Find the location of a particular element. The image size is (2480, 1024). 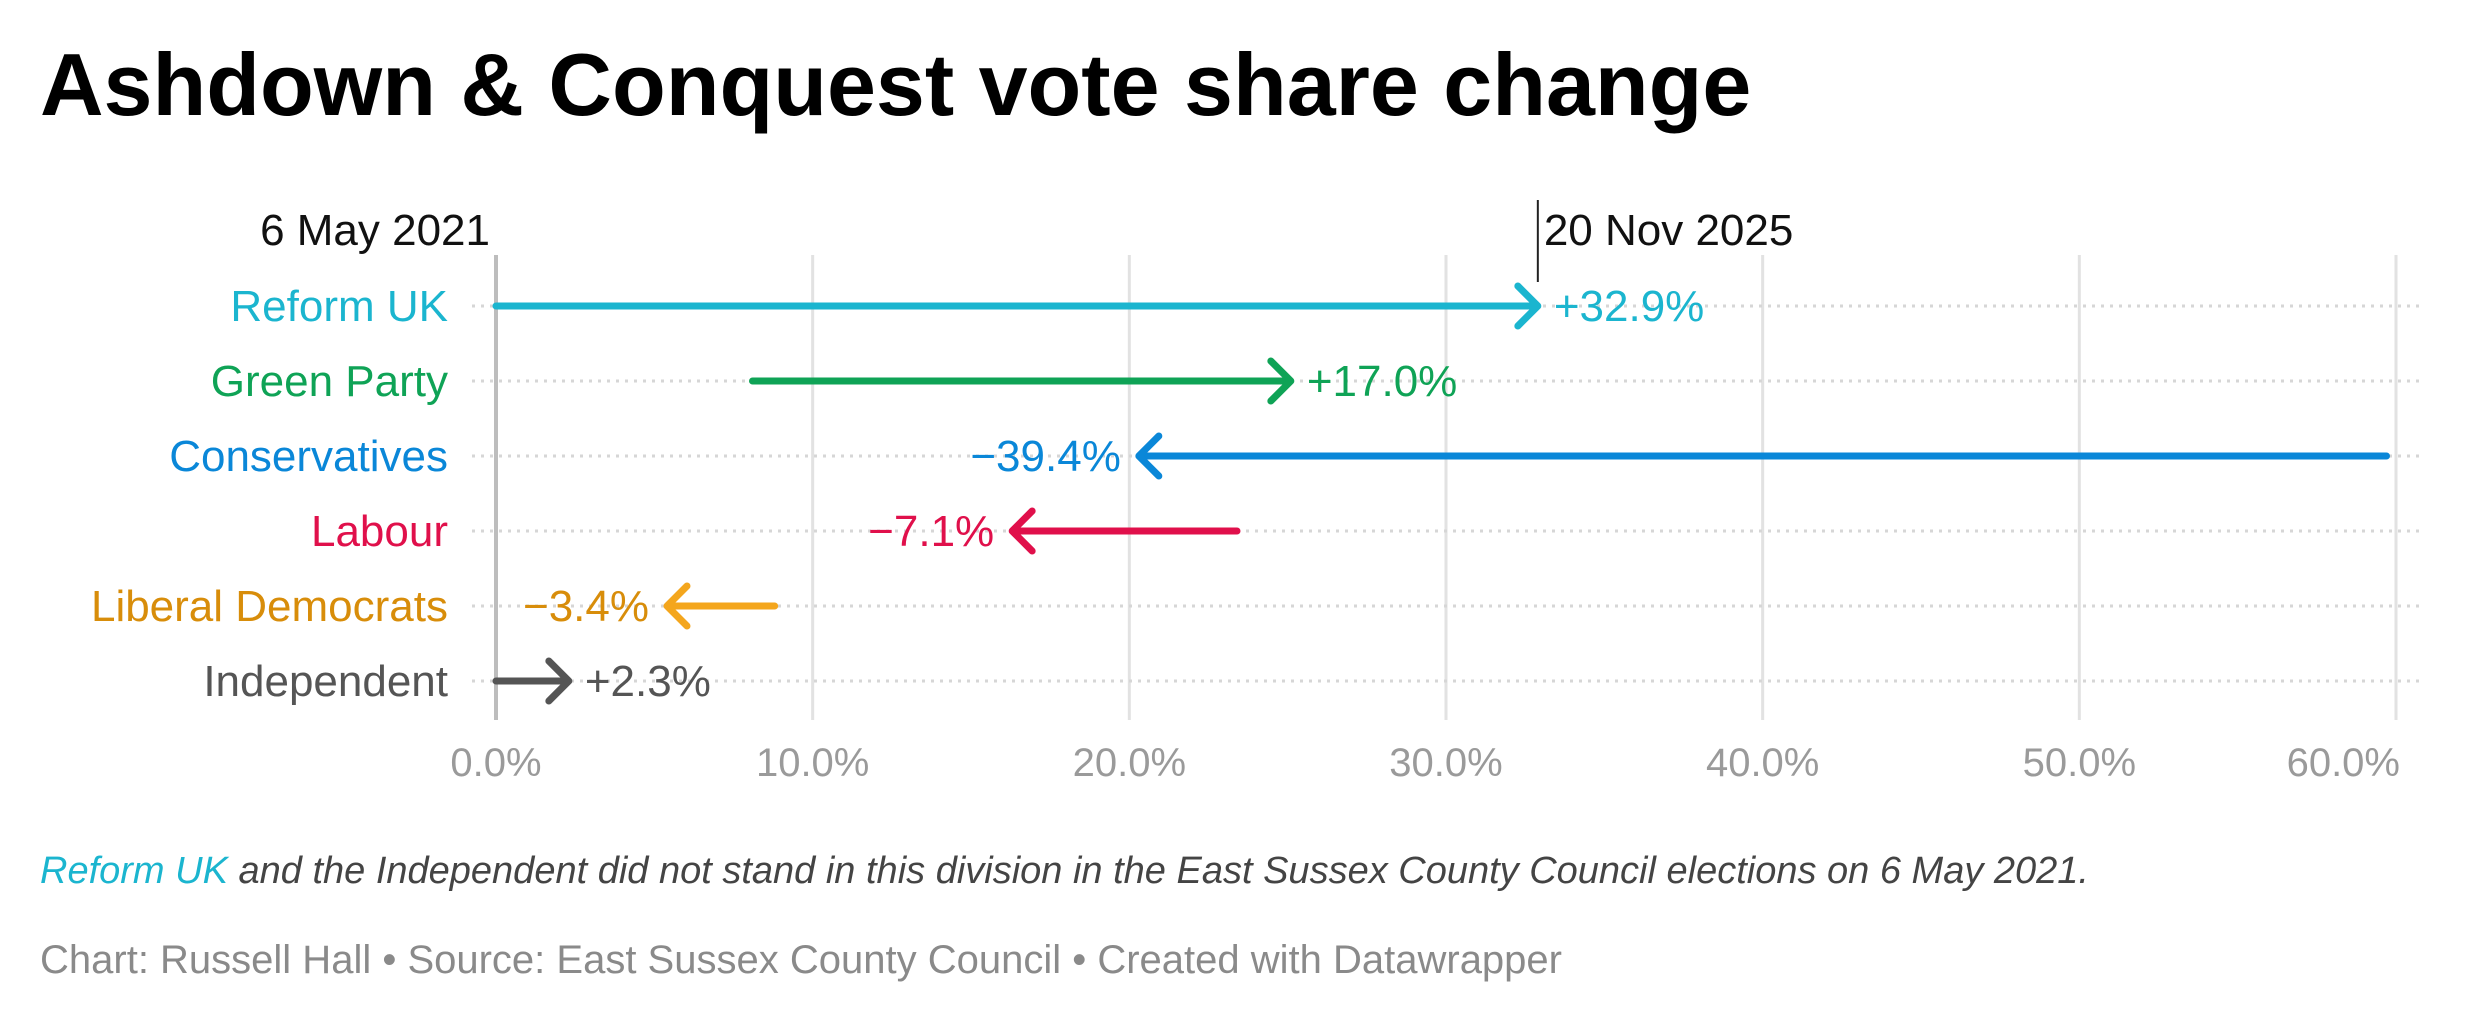

footnote-highlight: Reform UK is located at coordinates (134, 871).